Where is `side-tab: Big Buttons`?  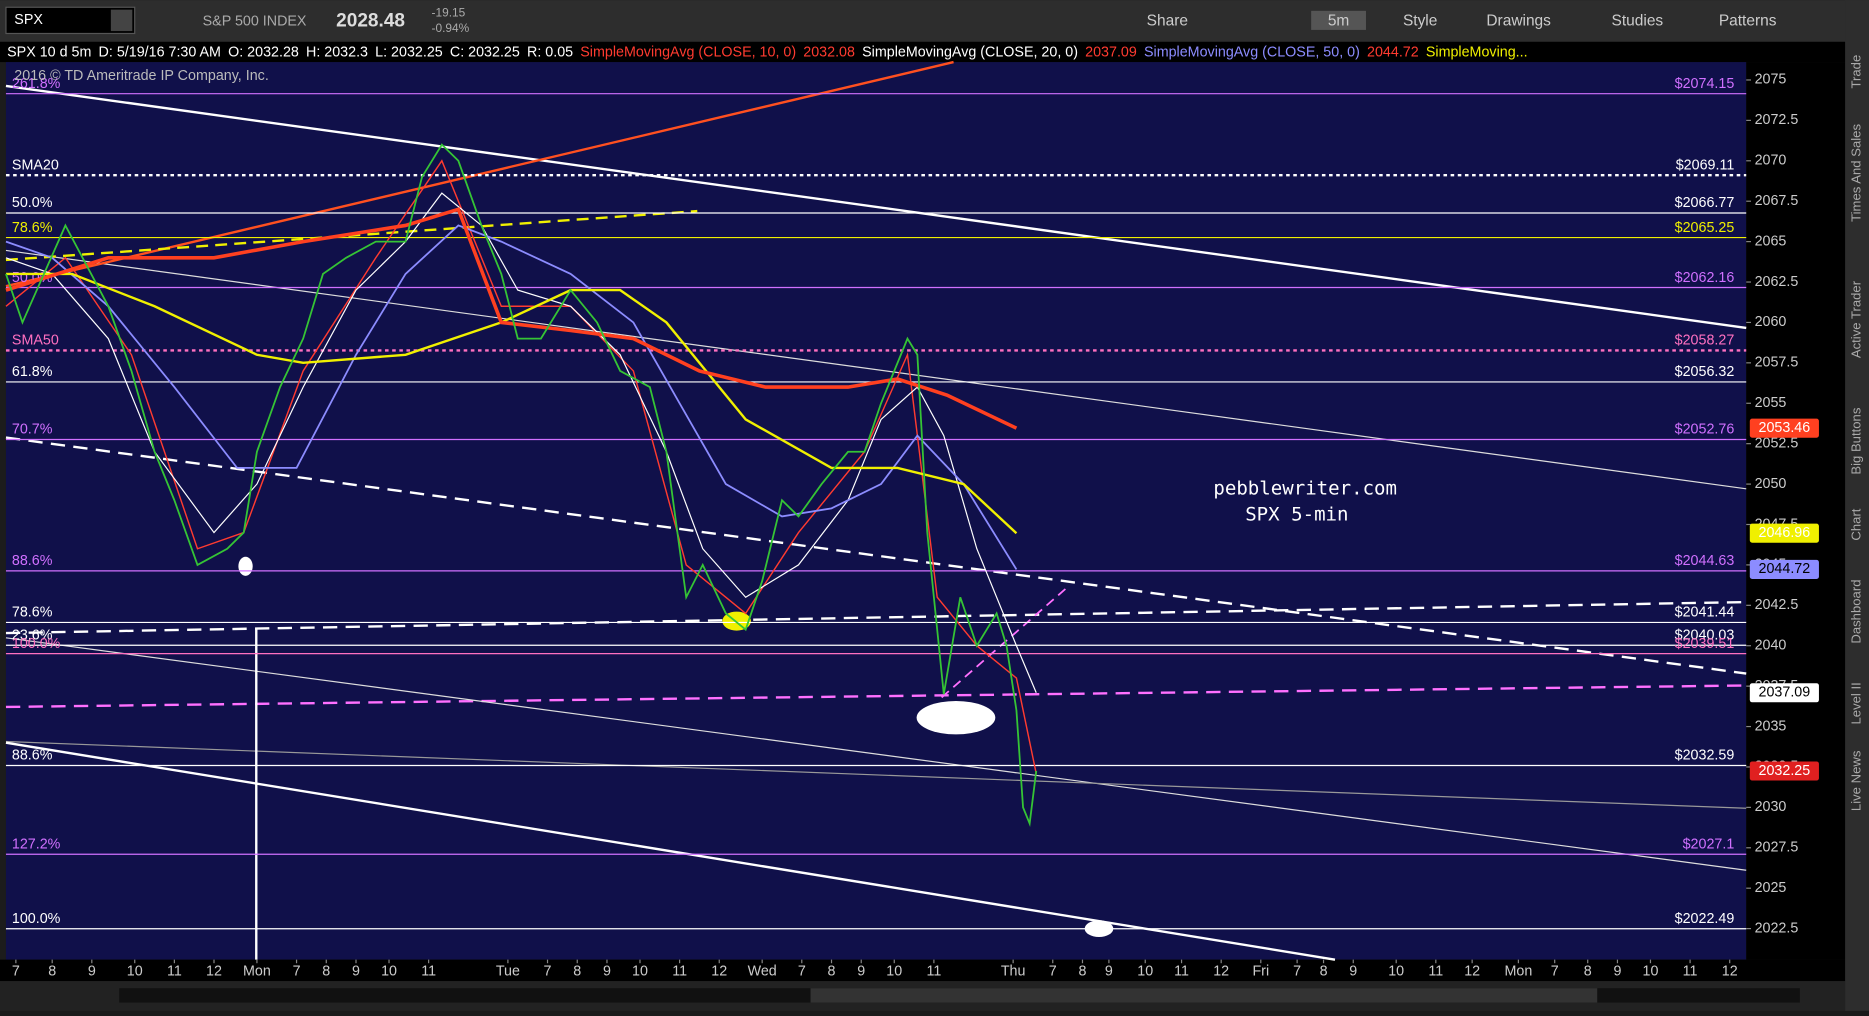 side-tab: Big Buttons is located at coordinates (1856, 440).